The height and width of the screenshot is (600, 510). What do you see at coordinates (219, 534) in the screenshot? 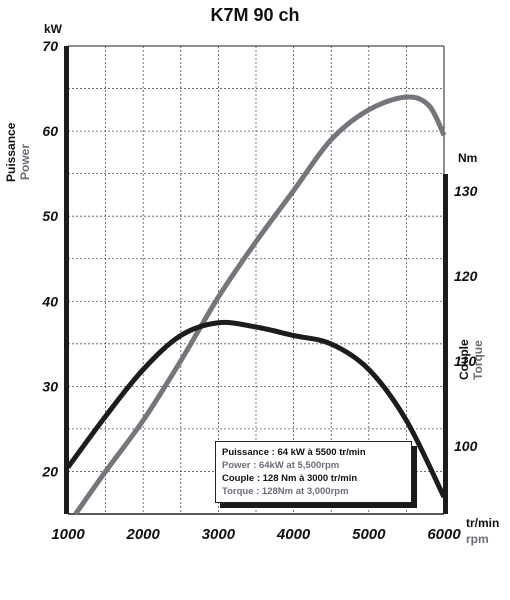
I see `x-tick-label: 3000` at bounding box center [219, 534].